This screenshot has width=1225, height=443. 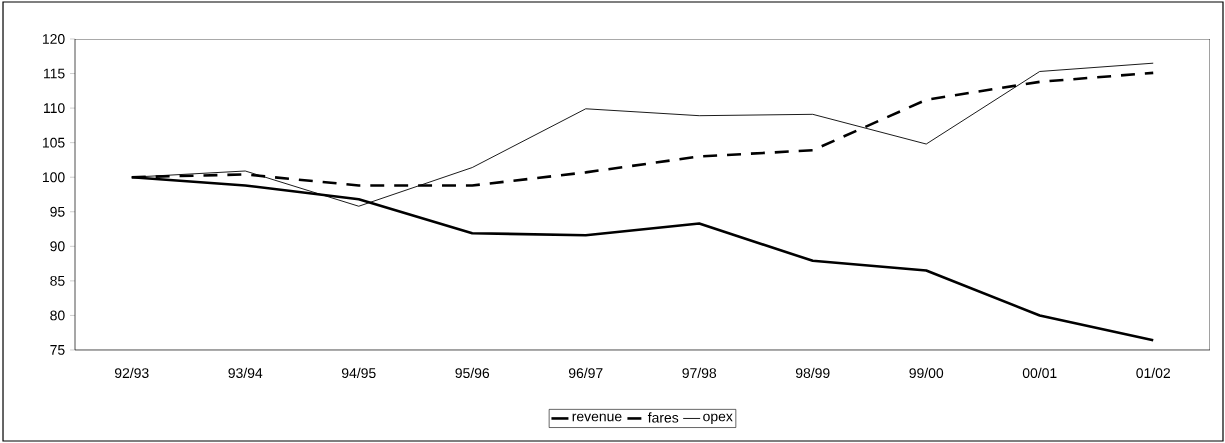 What do you see at coordinates (926, 373) in the screenshot?
I see `x-tick-label: 99/00` at bounding box center [926, 373].